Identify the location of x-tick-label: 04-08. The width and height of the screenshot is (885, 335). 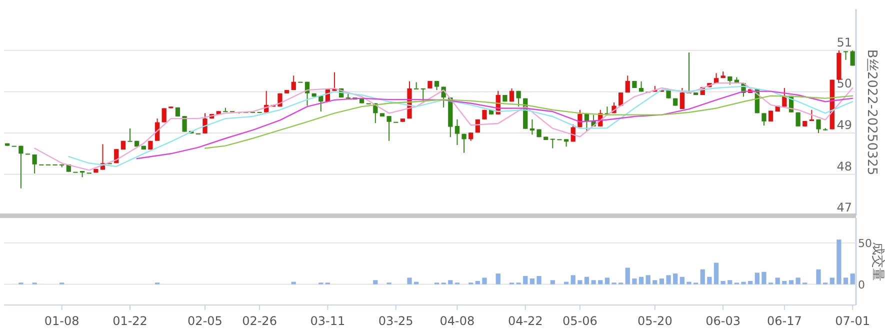
(457, 321).